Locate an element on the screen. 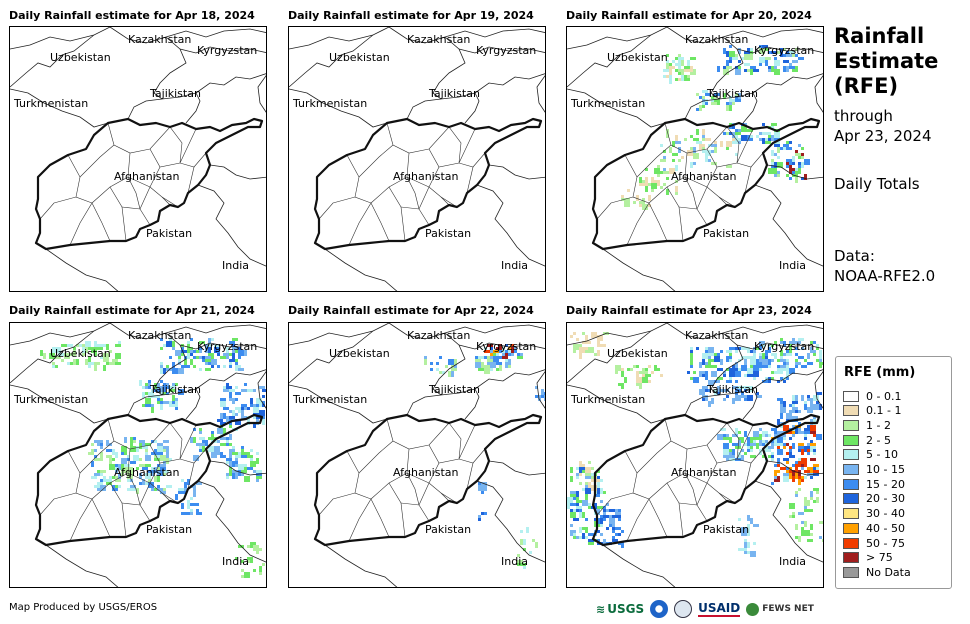 This screenshot has height=624, width=970. country-border is located at coordinates (609, 61).